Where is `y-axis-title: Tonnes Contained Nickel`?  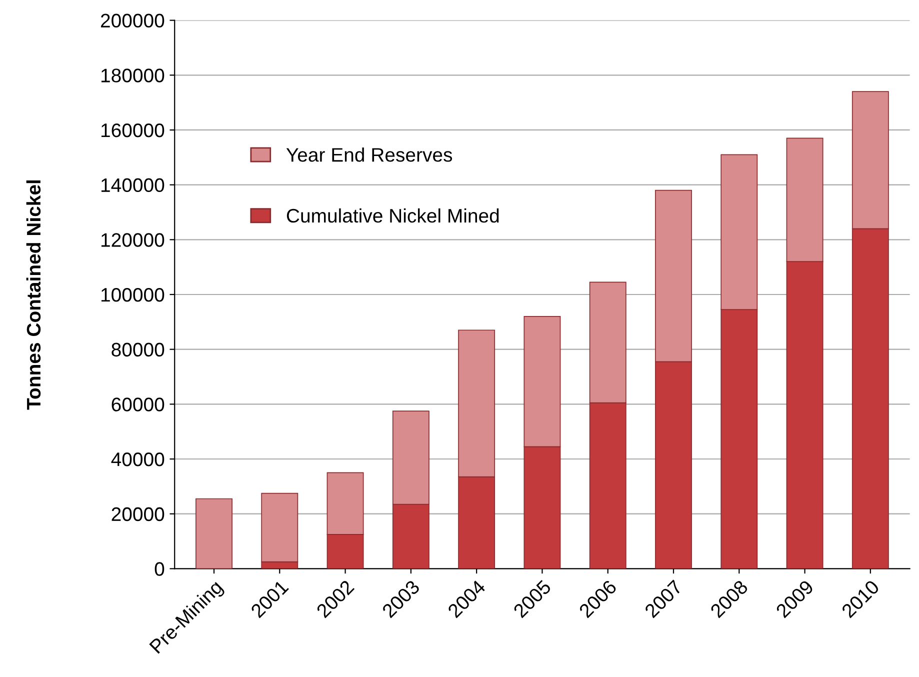 y-axis-title: Tonnes Contained Nickel is located at coordinates (33, 295).